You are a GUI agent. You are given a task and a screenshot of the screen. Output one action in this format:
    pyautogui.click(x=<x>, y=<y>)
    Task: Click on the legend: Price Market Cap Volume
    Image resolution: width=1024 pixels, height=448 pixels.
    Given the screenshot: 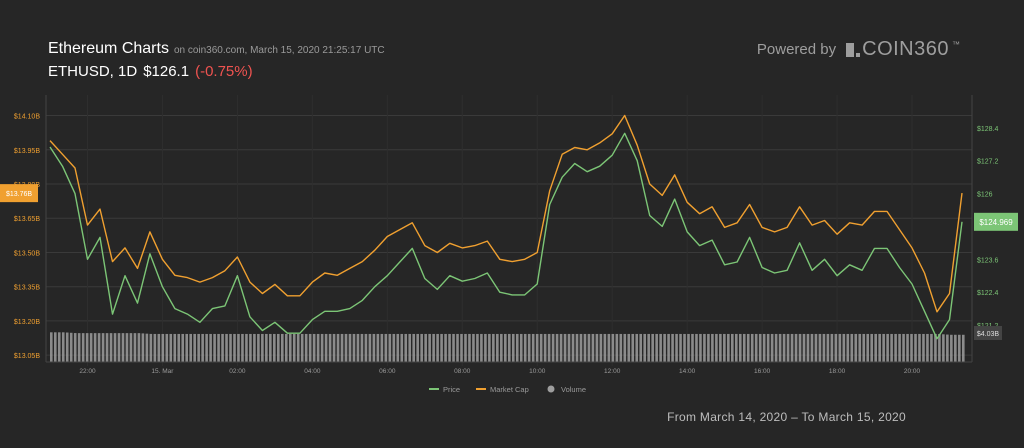 What is the action you would take?
    pyautogui.click(x=507, y=389)
    